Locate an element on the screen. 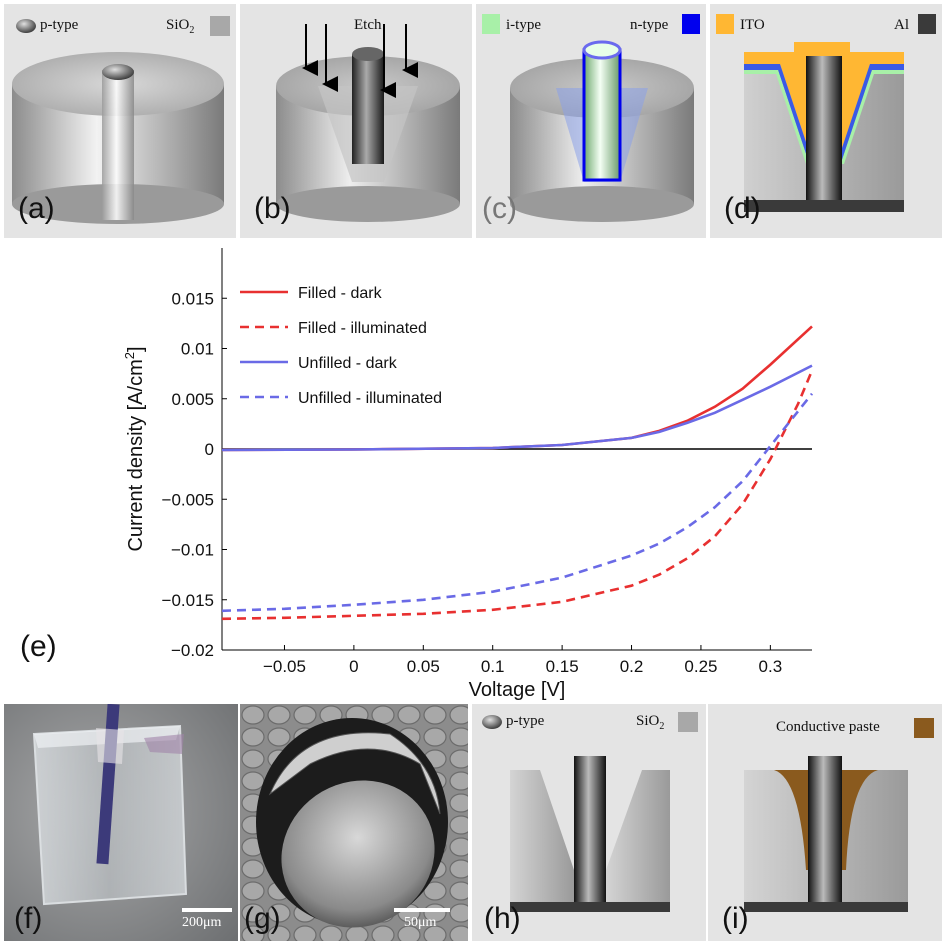 This screenshot has width=946, height=945. panel-label-a: (a) is located at coordinates (36, 208).